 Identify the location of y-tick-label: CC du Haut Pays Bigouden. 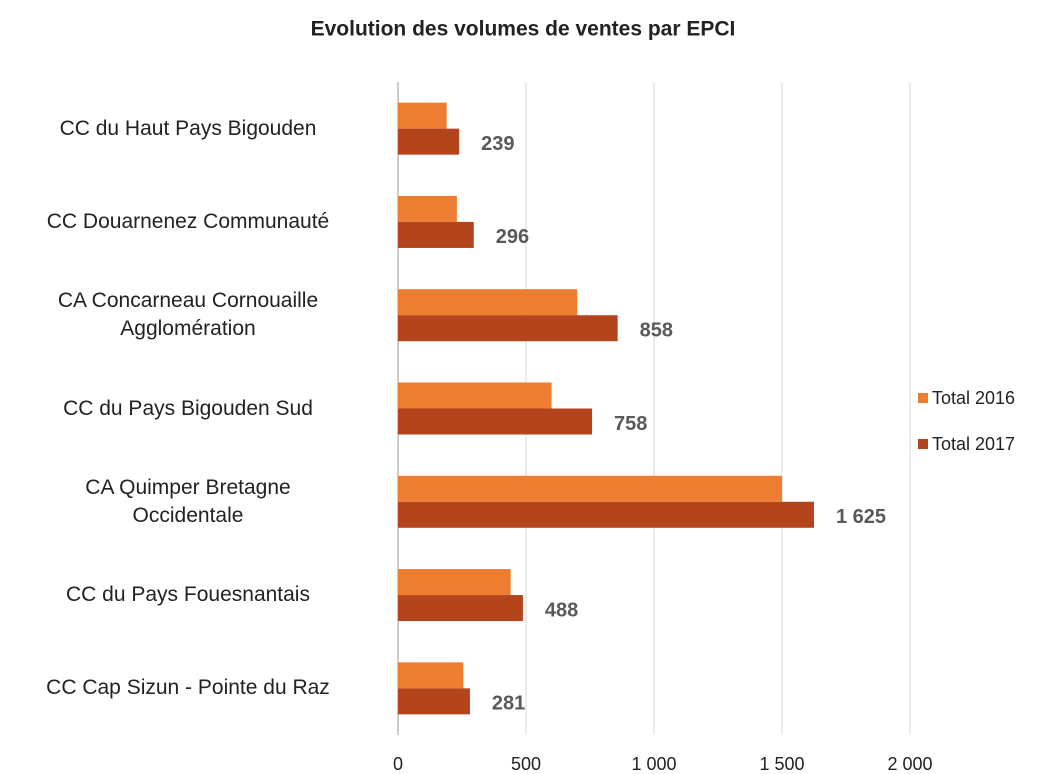
(188, 128).